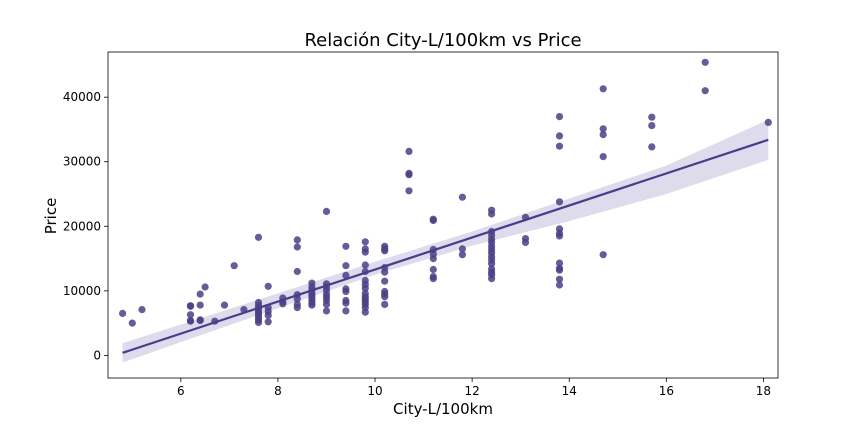 The width and height of the screenshot is (864, 432). I want to click on y-tick-label: 20000, so click(82, 226).